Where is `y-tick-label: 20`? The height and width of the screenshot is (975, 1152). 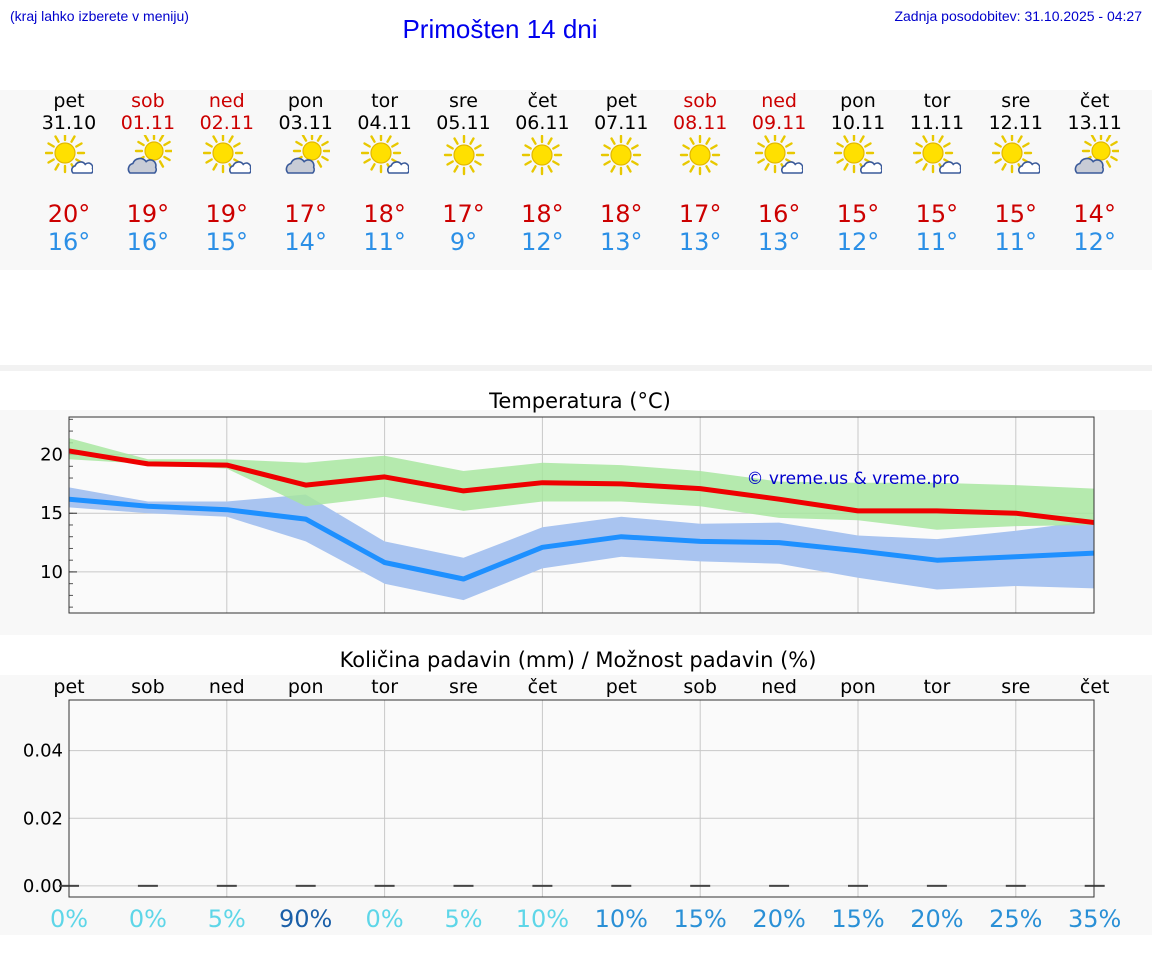 y-tick-label: 20 is located at coordinates (51, 455).